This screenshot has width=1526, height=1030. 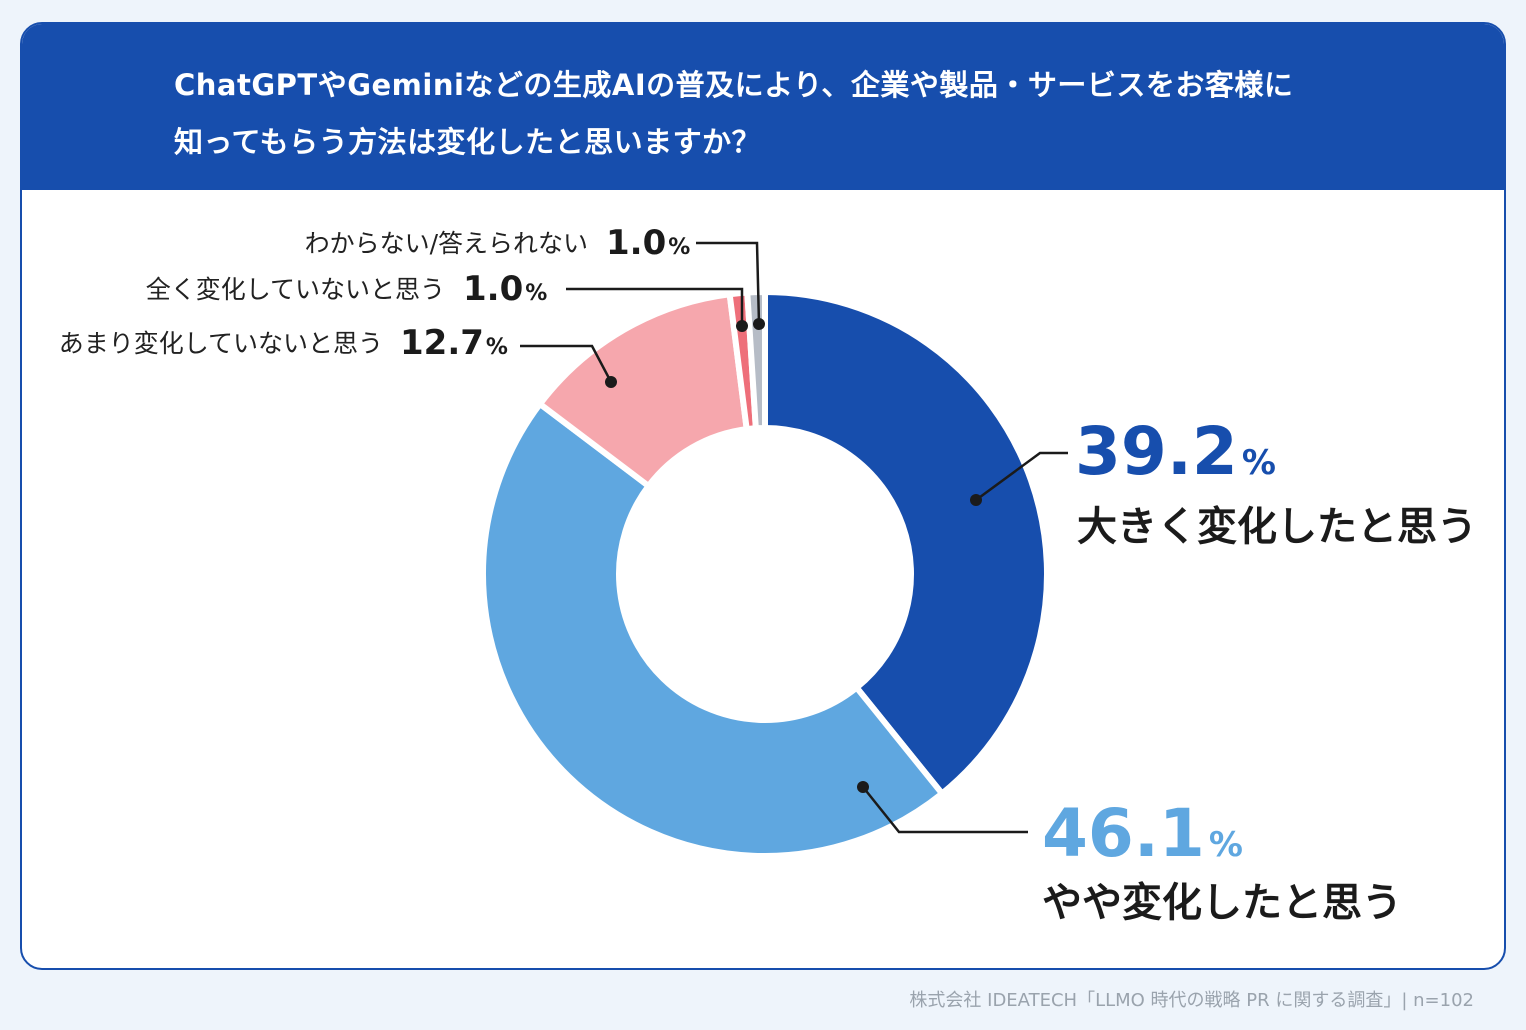 I want to click on category-label-slight-change: やや変化したと思う, so click(x=1222, y=903).